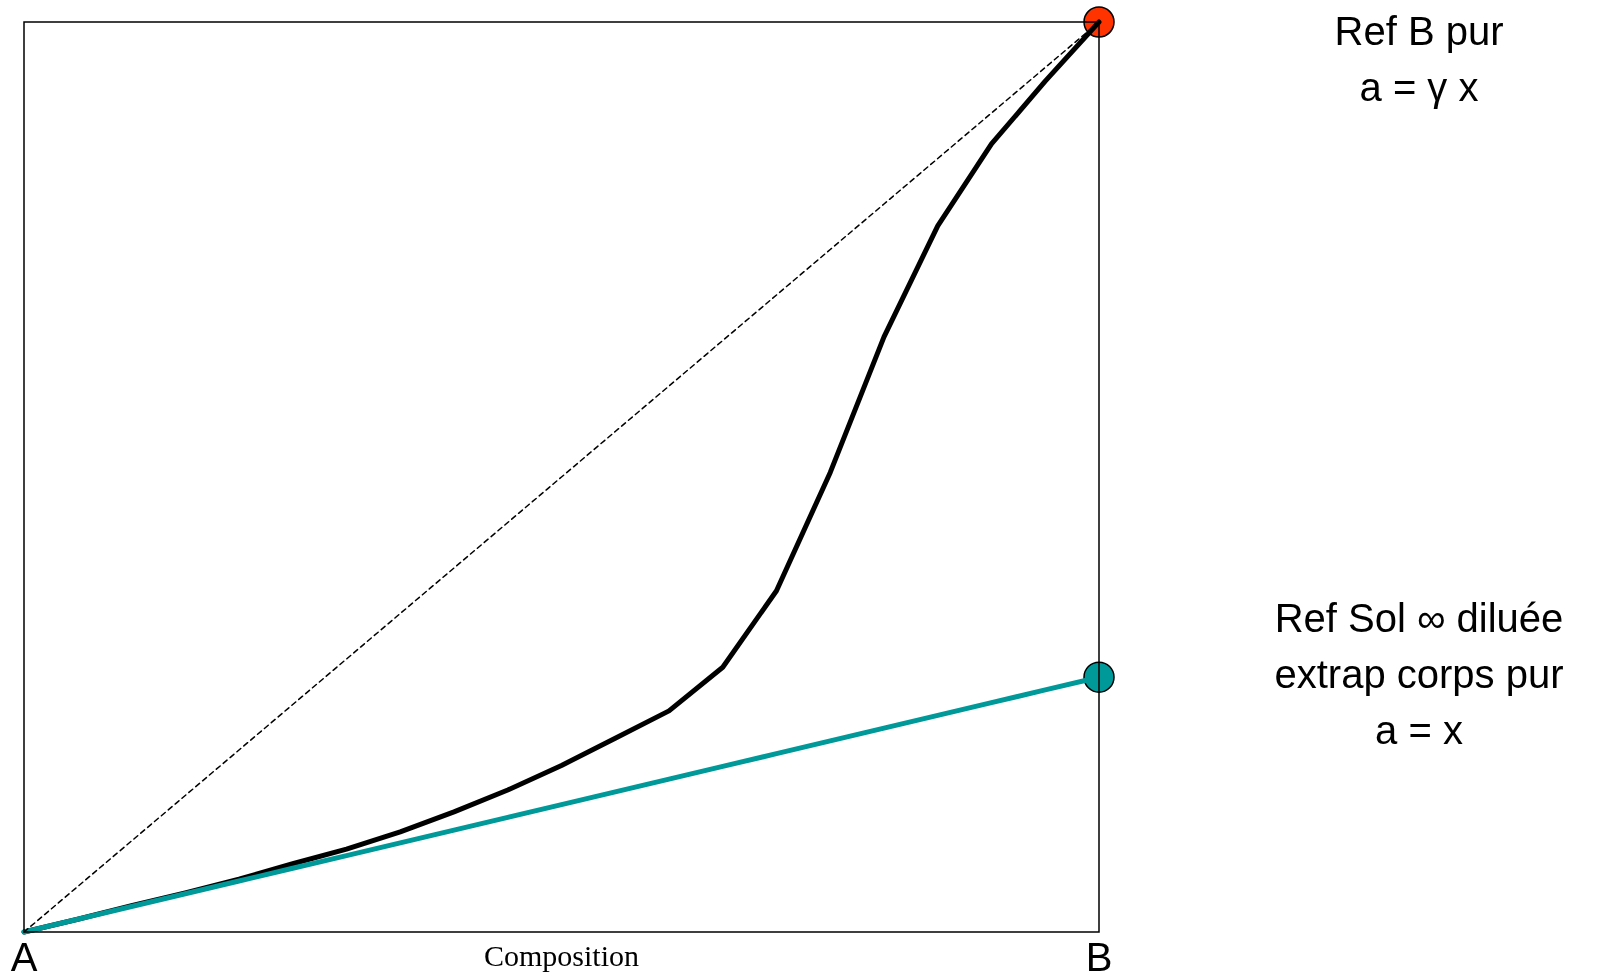 The height and width of the screenshot is (980, 1609). I want to click on text: Ref Sol ∞ diluée extrap corps pur a = x, so click(1419, 674).